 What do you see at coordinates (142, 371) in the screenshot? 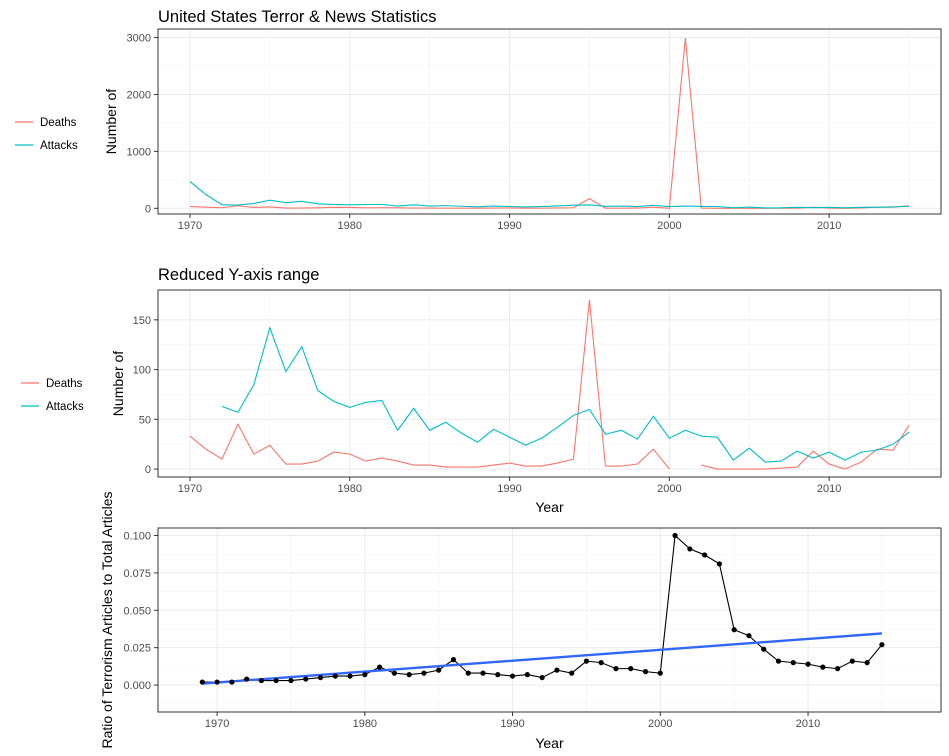
I see `y-tick-label: 100` at bounding box center [142, 371].